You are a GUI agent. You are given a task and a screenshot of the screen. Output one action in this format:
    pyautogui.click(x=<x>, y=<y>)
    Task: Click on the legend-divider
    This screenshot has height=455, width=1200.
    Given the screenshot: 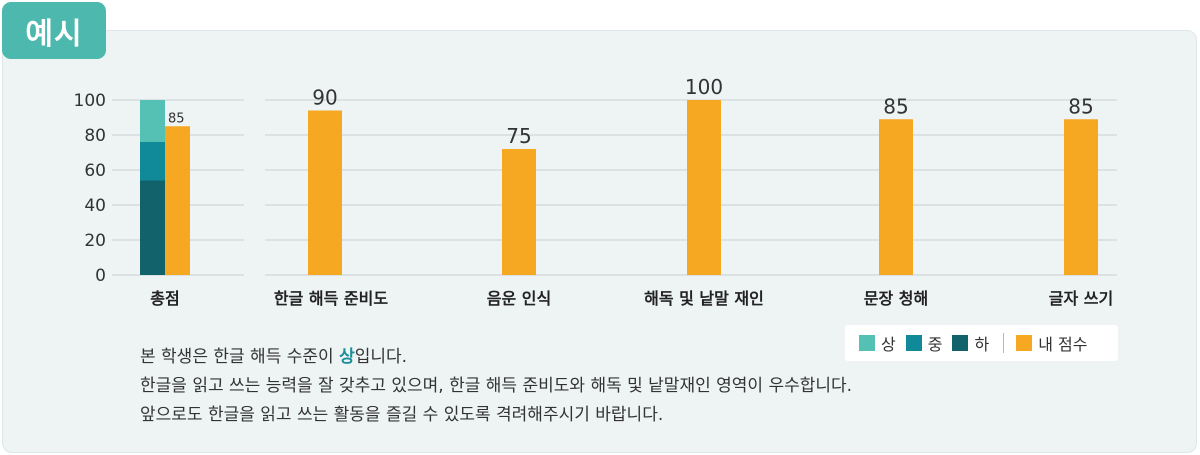 What is the action you would take?
    pyautogui.click(x=1004, y=343)
    